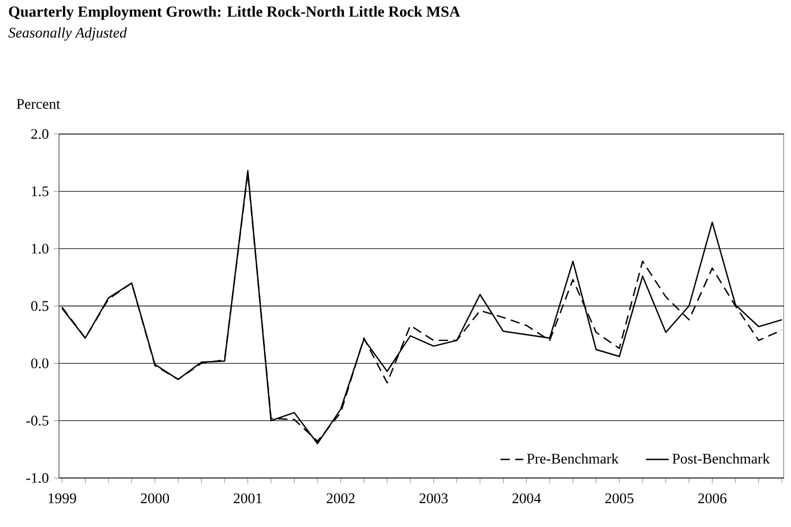 This screenshot has height=527, width=791. I want to click on y-tick-label: -1.0, so click(37, 478).